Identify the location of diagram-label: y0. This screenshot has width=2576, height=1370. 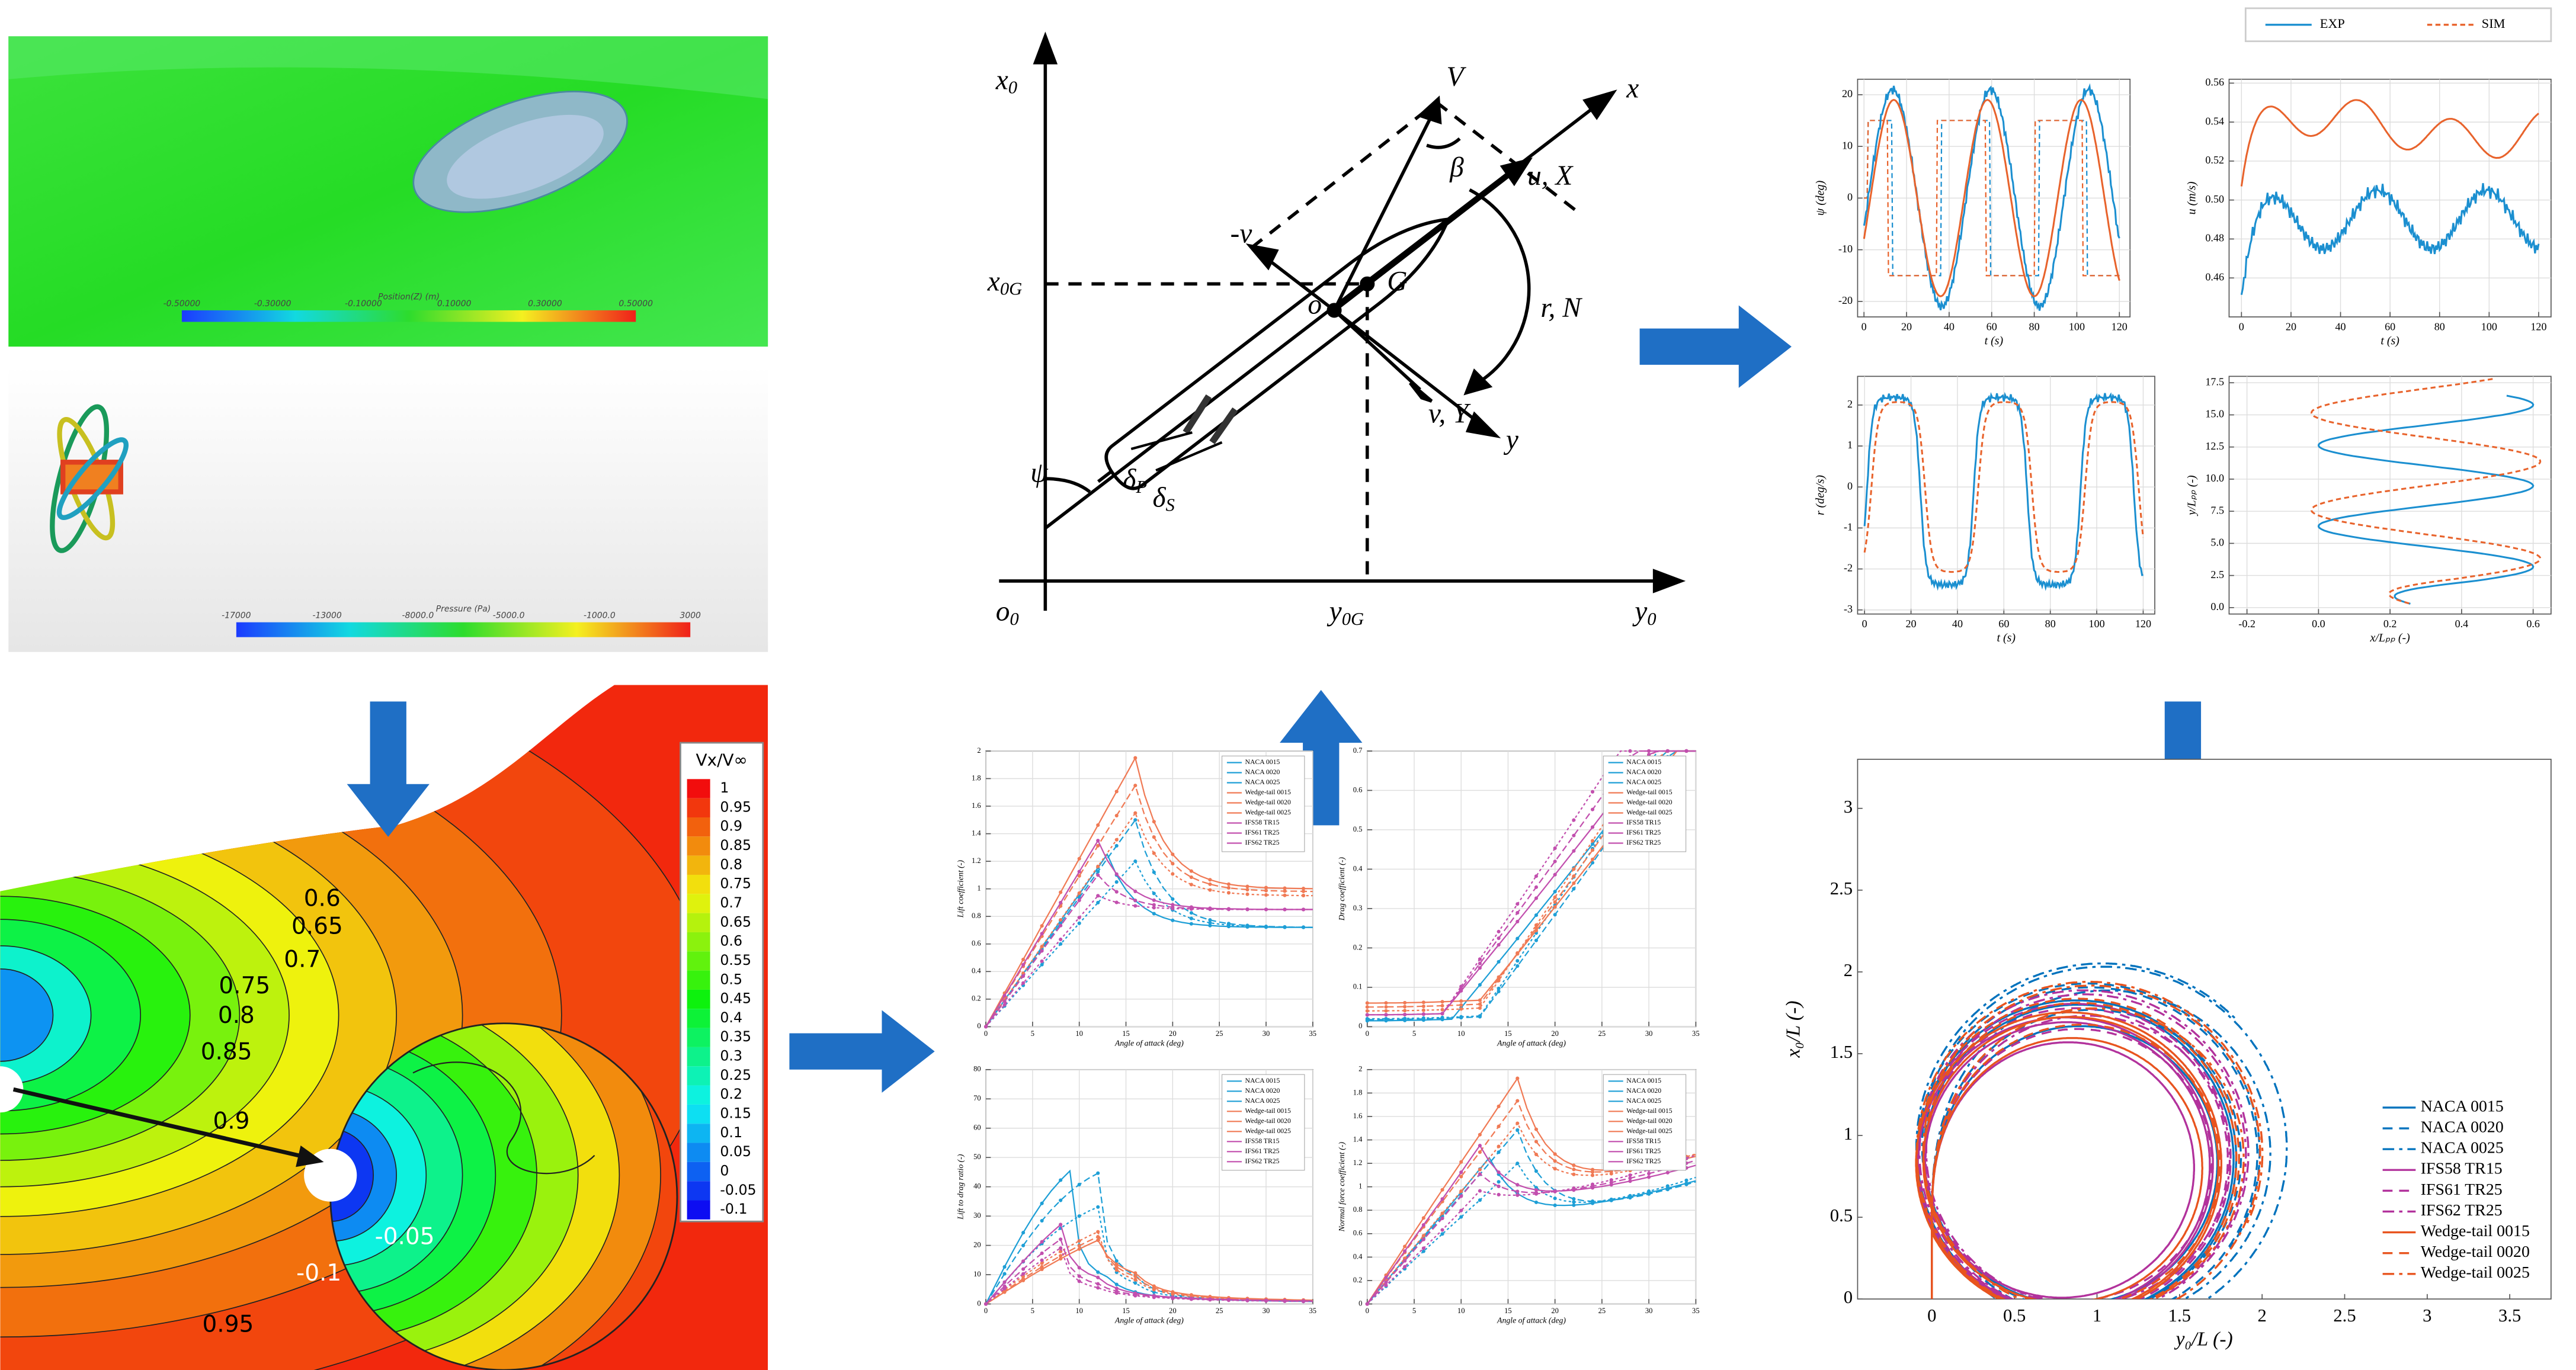
(1644, 612).